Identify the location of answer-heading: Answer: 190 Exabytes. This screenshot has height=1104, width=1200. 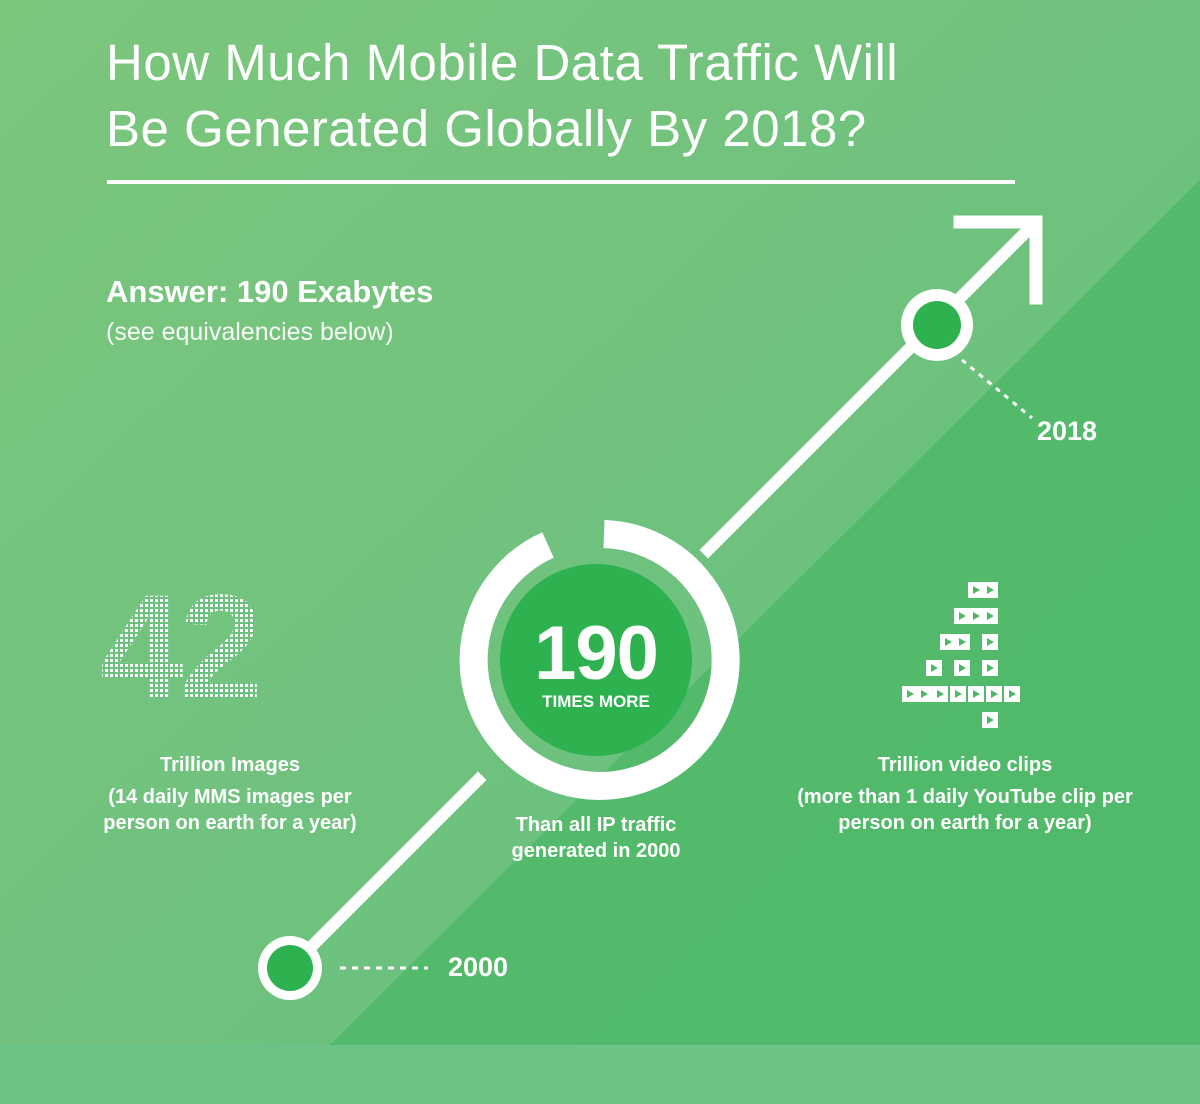
(270, 291).